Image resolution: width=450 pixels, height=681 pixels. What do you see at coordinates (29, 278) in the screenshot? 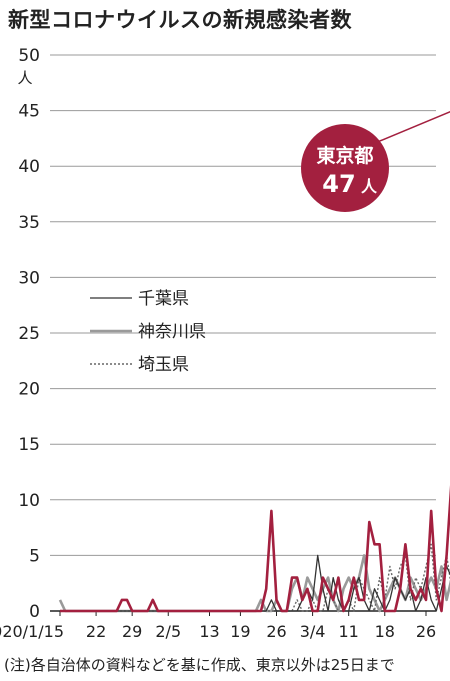
I see `y-tick-label: 30` at bounding box center [29, 278].